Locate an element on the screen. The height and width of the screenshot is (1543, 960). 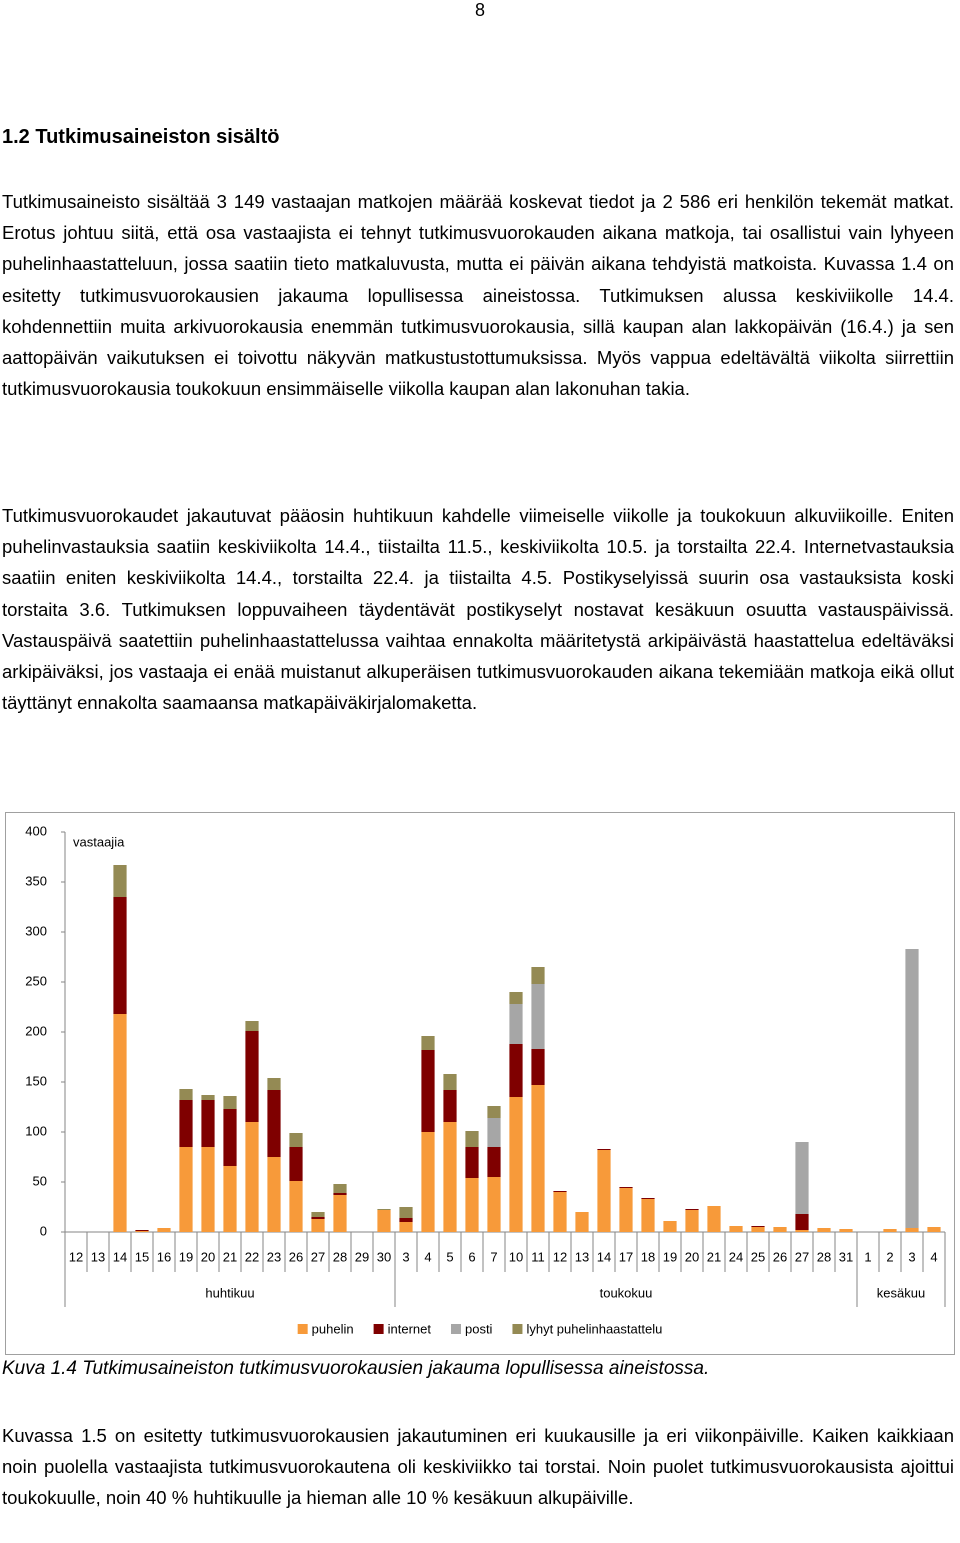
legend-label: internet is located at coordinates (410, 1328).